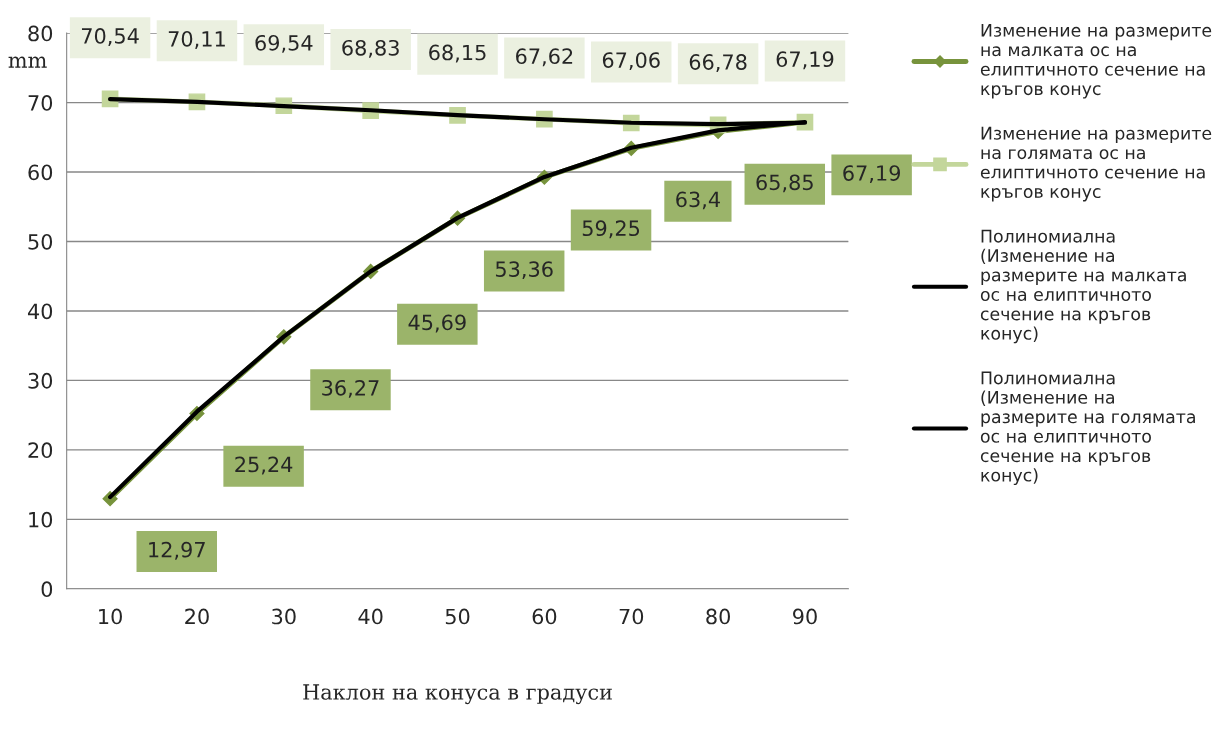 The image size is (1212, 736). I want to click on x-tick-label: 20, so click(197, 616).